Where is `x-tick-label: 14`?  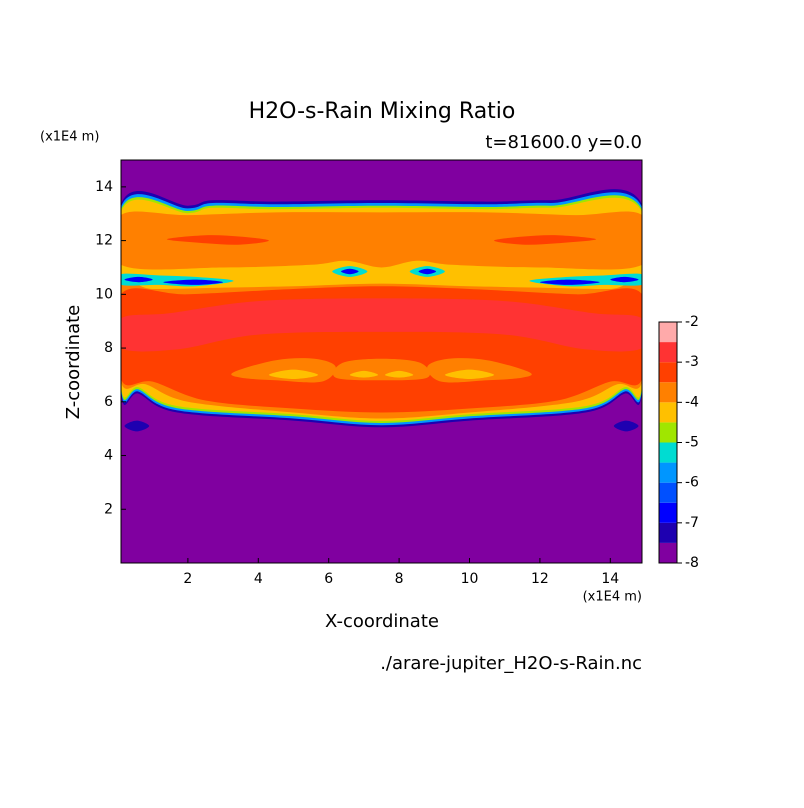 x-tick-label: 14 is located at coordinates (610, 579).